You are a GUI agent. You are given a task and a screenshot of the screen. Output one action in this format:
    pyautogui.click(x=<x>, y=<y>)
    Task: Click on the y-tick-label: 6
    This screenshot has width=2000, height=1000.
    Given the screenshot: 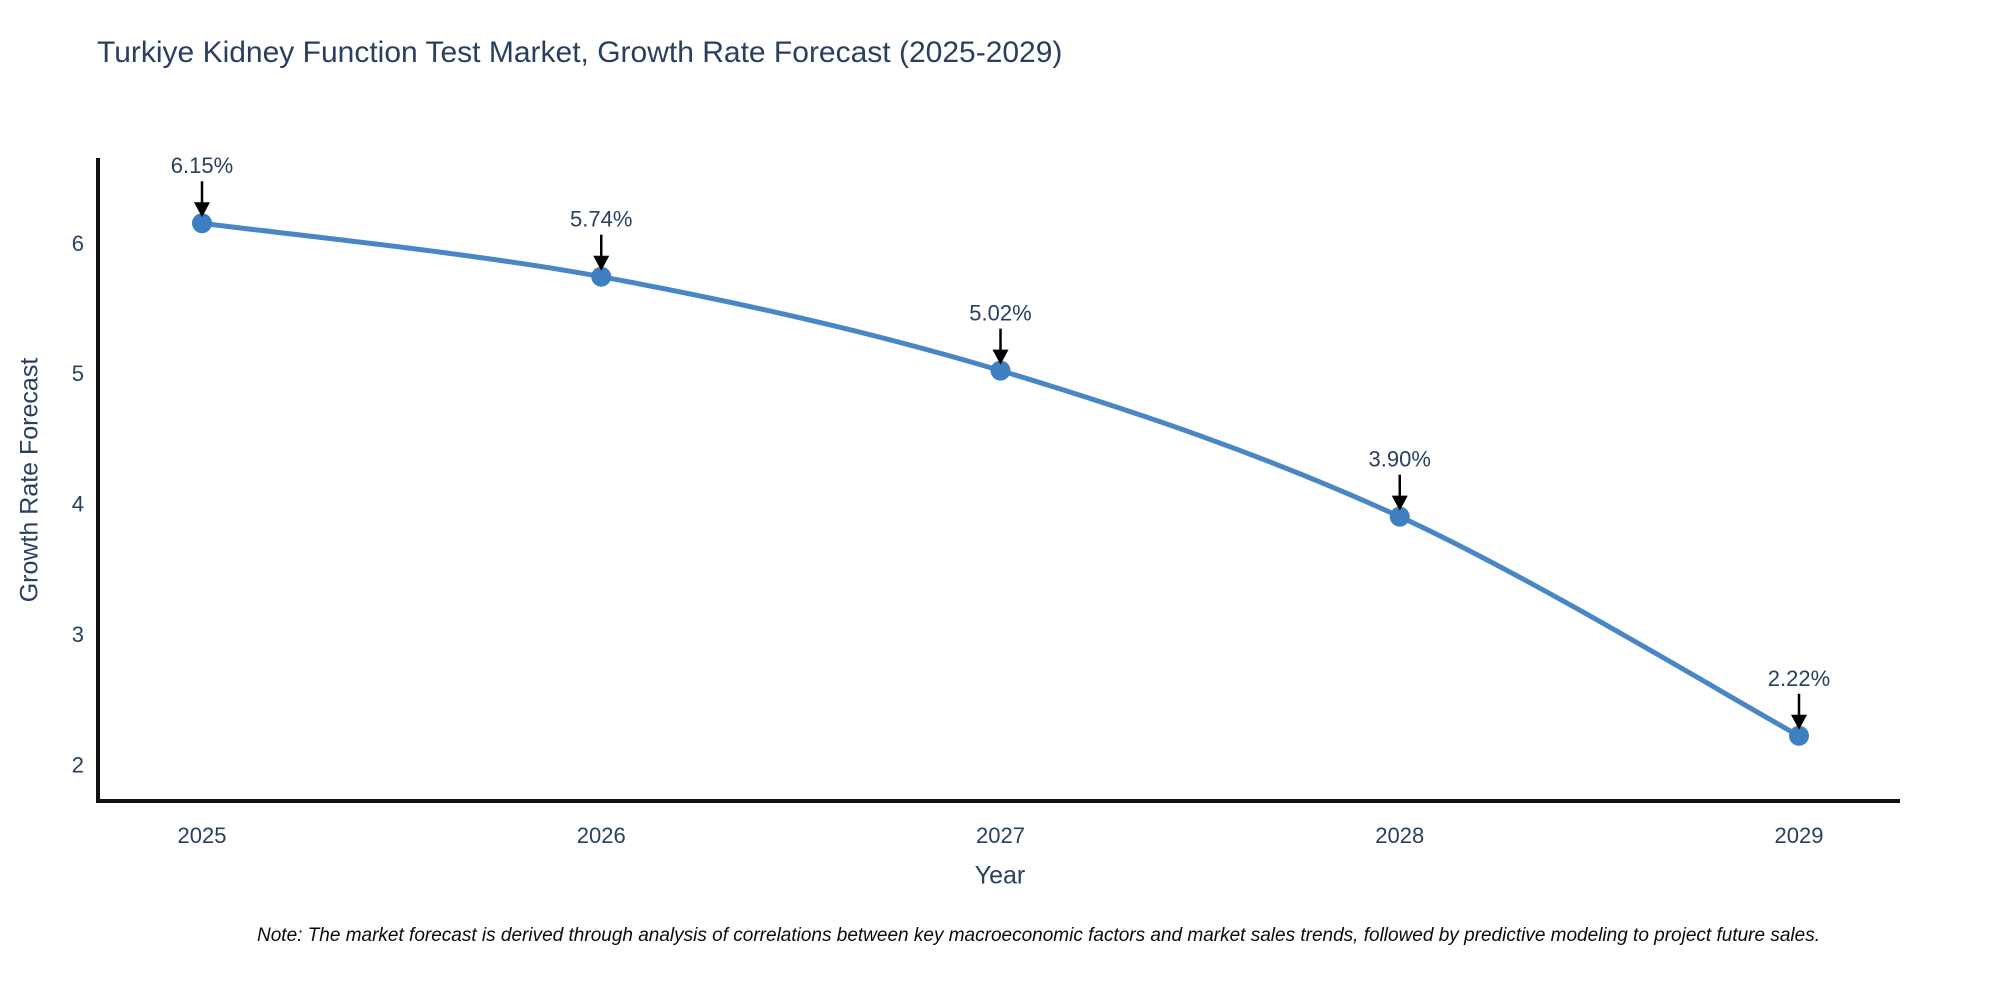 What is the action you would take?
    pyautogui.click(x=78, y=243)
    